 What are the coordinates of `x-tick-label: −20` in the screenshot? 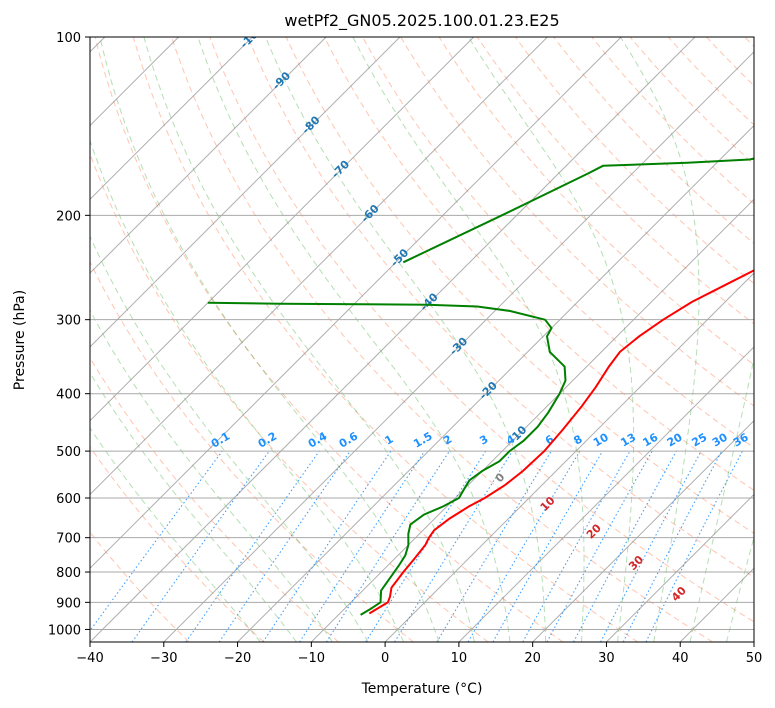 It's located at (237, 658).